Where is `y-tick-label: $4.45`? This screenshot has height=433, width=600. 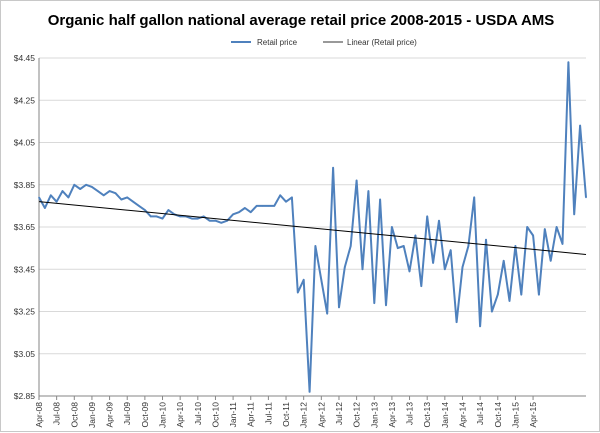 y-tick-label: $4.45 is located at coordinates (25, 58).